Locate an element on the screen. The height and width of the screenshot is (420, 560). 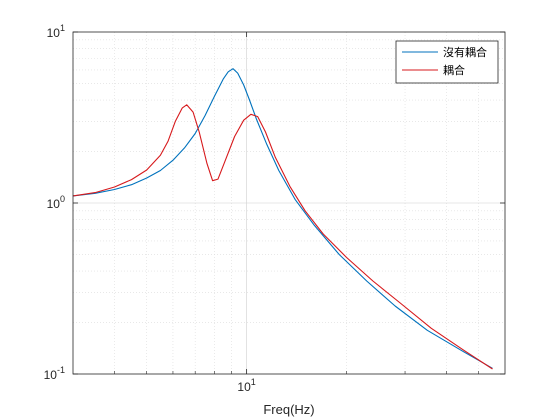
legend-label-1: 耦合 is located at coordinates (454, 70).